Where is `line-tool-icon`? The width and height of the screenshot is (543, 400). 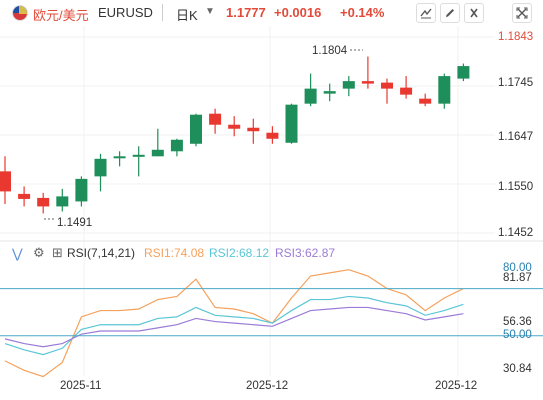
line-tool-icon is located at coordinates (426, 13).